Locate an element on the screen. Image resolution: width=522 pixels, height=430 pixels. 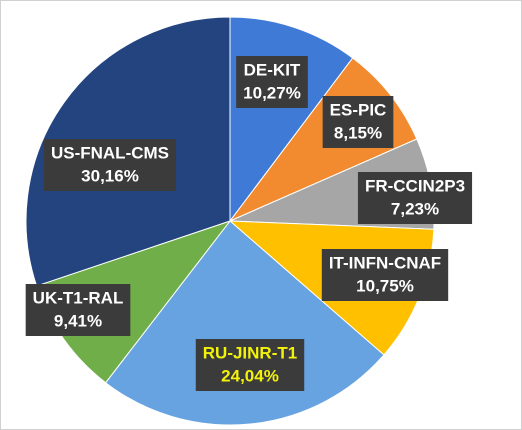
data-label: ES-PIC 8,15% is located at coordinates (358, 122).